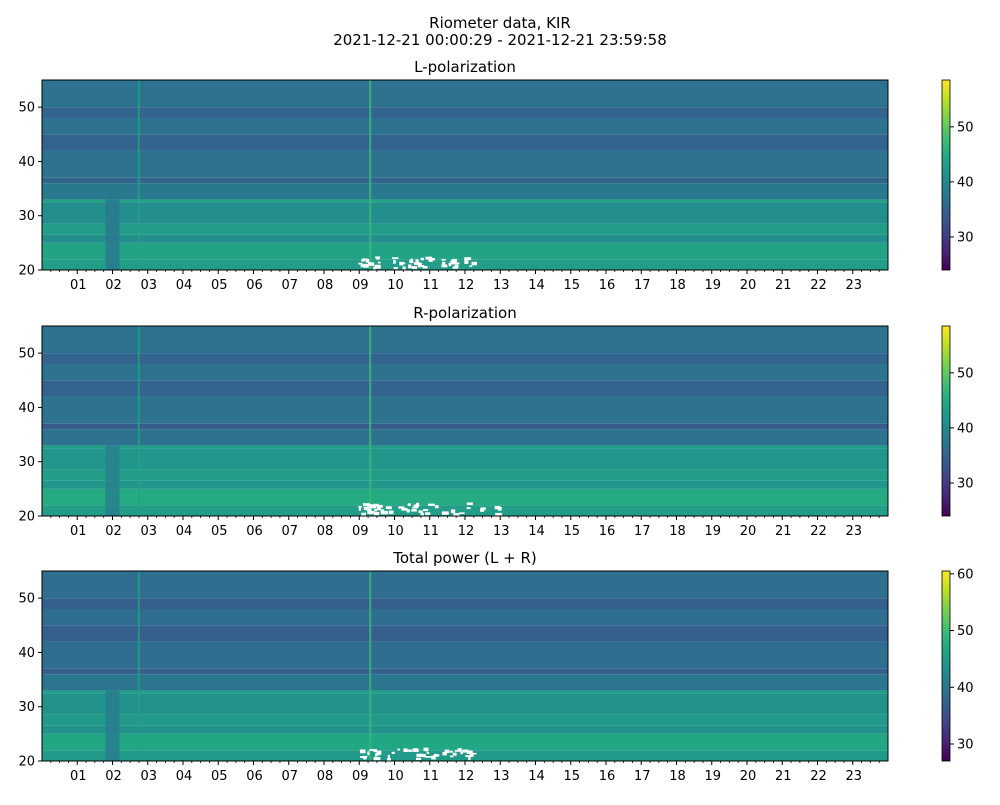 Image resolution: width=1000 pixels, height=805 pixels. Describe the element at coordinates (430, 776) in the screenshot. I see `x-tick-label: 11` at that location.